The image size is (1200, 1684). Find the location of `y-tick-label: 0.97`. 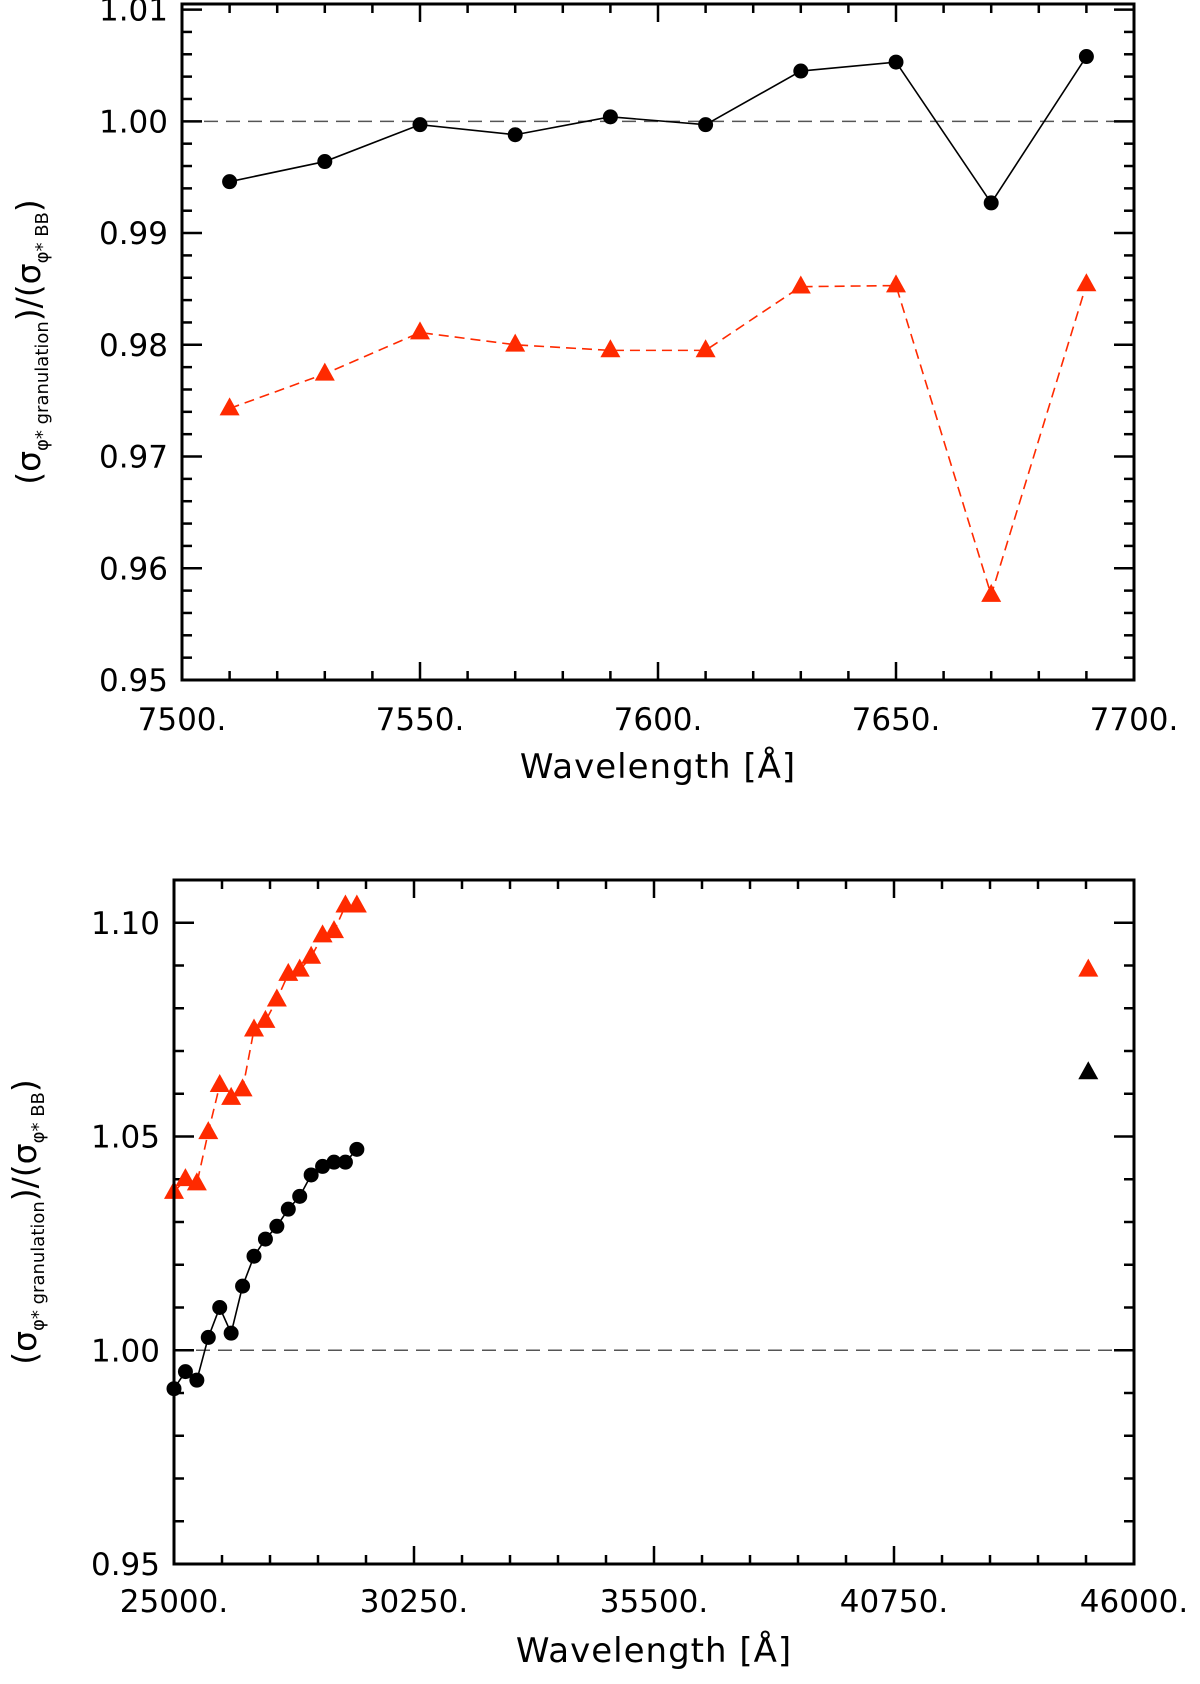

y-tick-label: 0.97 is located at coordinates (133, 458).